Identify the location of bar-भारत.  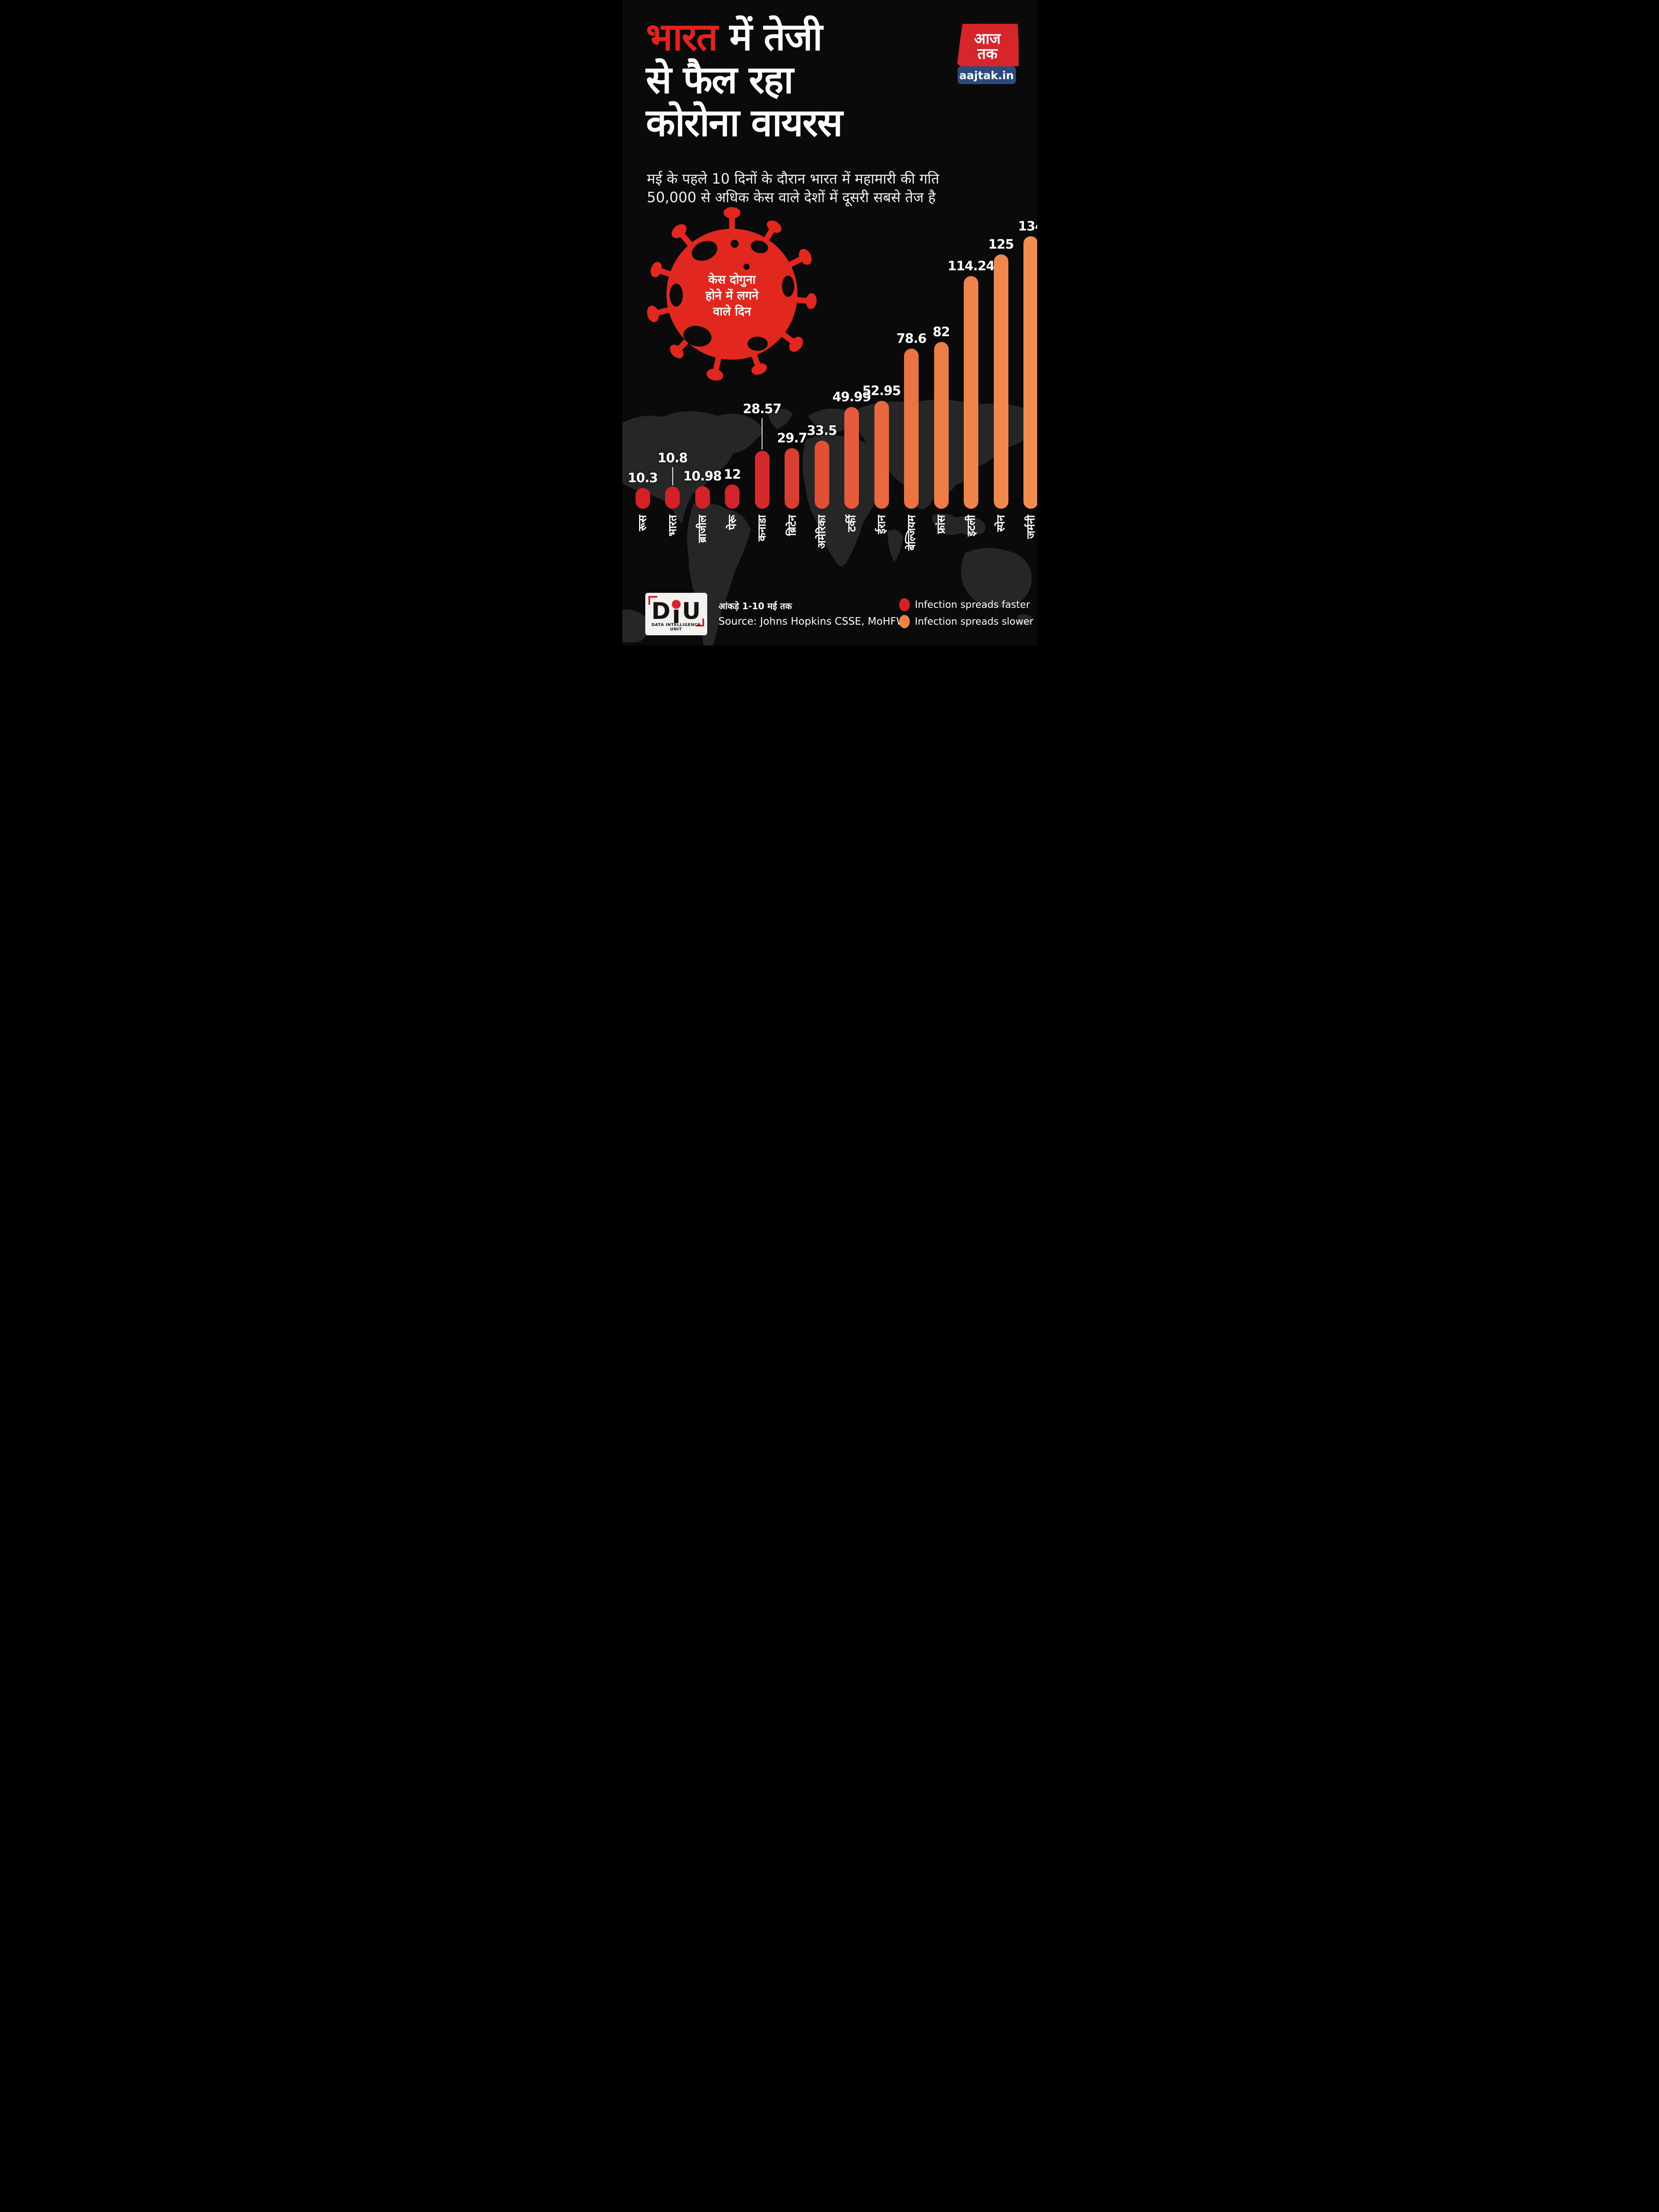
(672, 498).